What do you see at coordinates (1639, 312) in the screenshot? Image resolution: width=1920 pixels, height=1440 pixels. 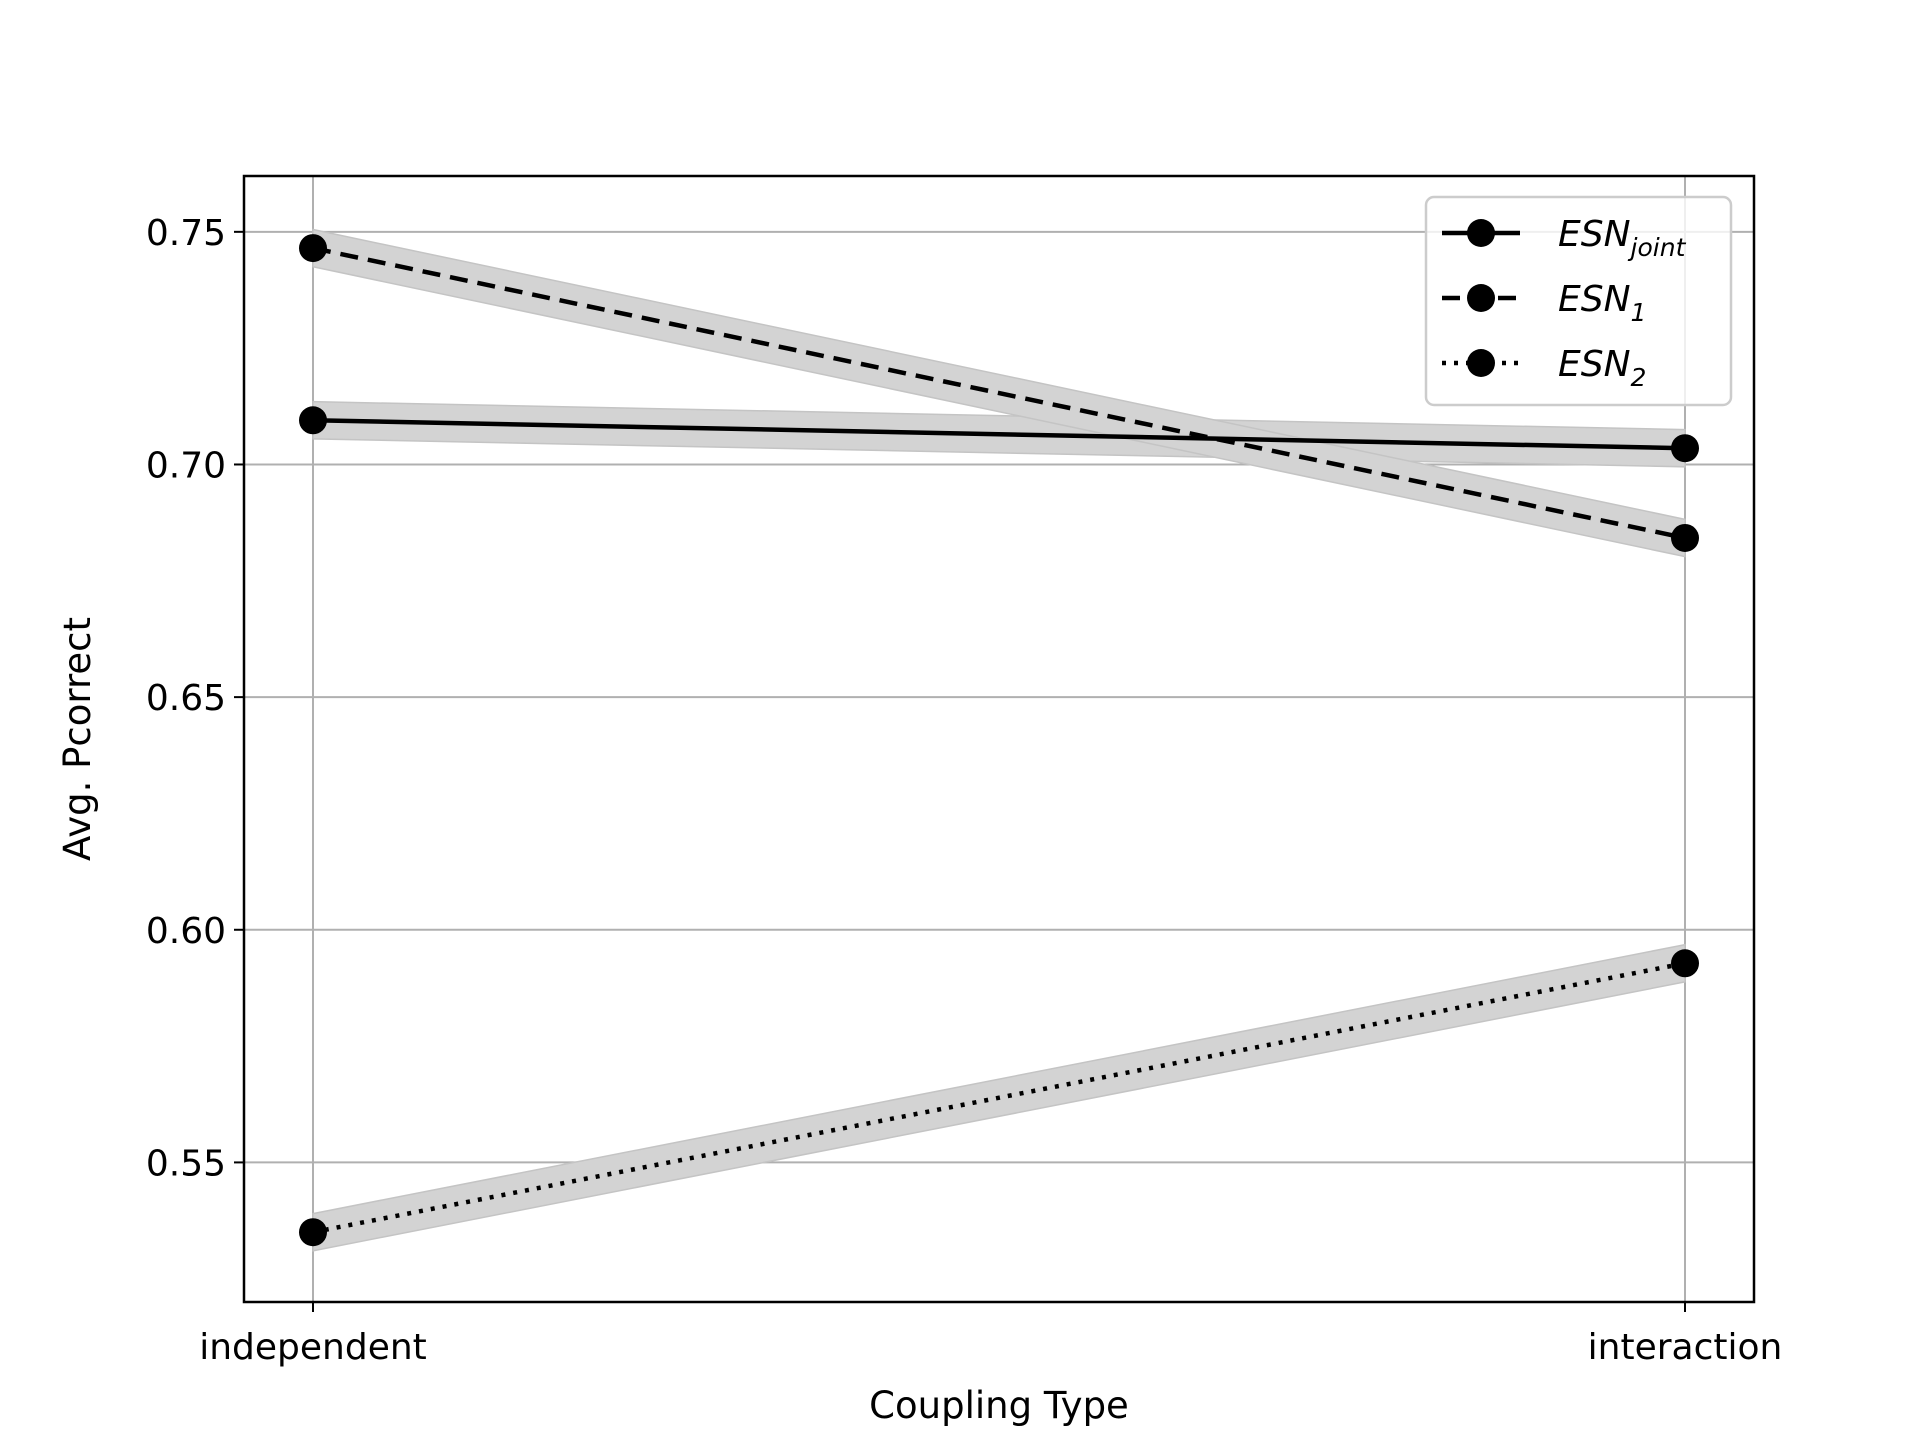 I see `legend-subscript-1: 1` at bounding box center [1639, 312].